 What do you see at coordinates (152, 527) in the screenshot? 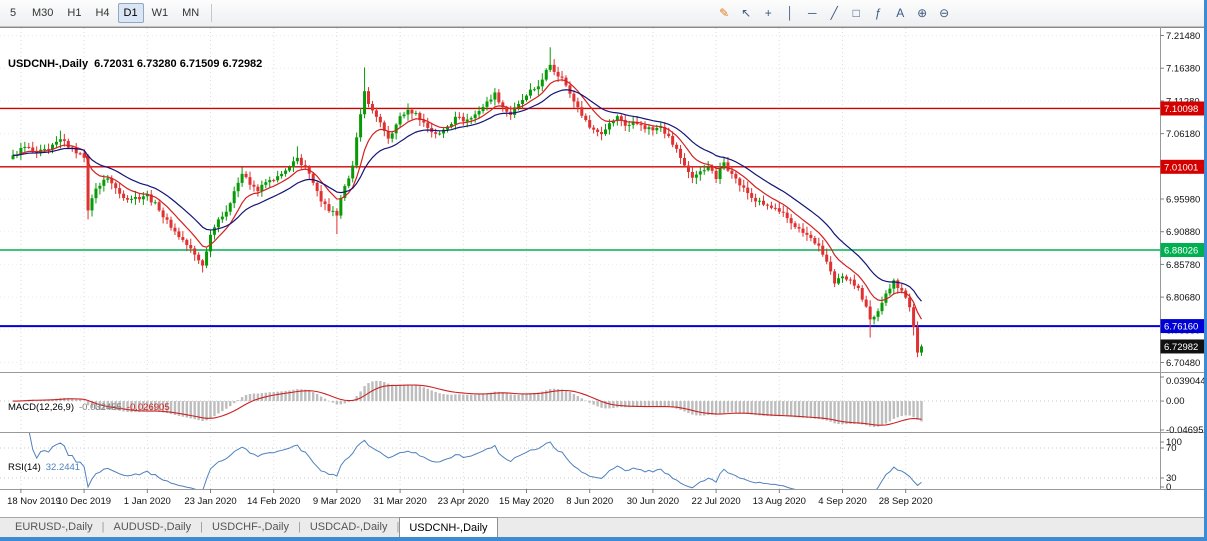
I see `chart-tab-audusd: AUDUSD-,Daily` at bounding box center [152, 527].